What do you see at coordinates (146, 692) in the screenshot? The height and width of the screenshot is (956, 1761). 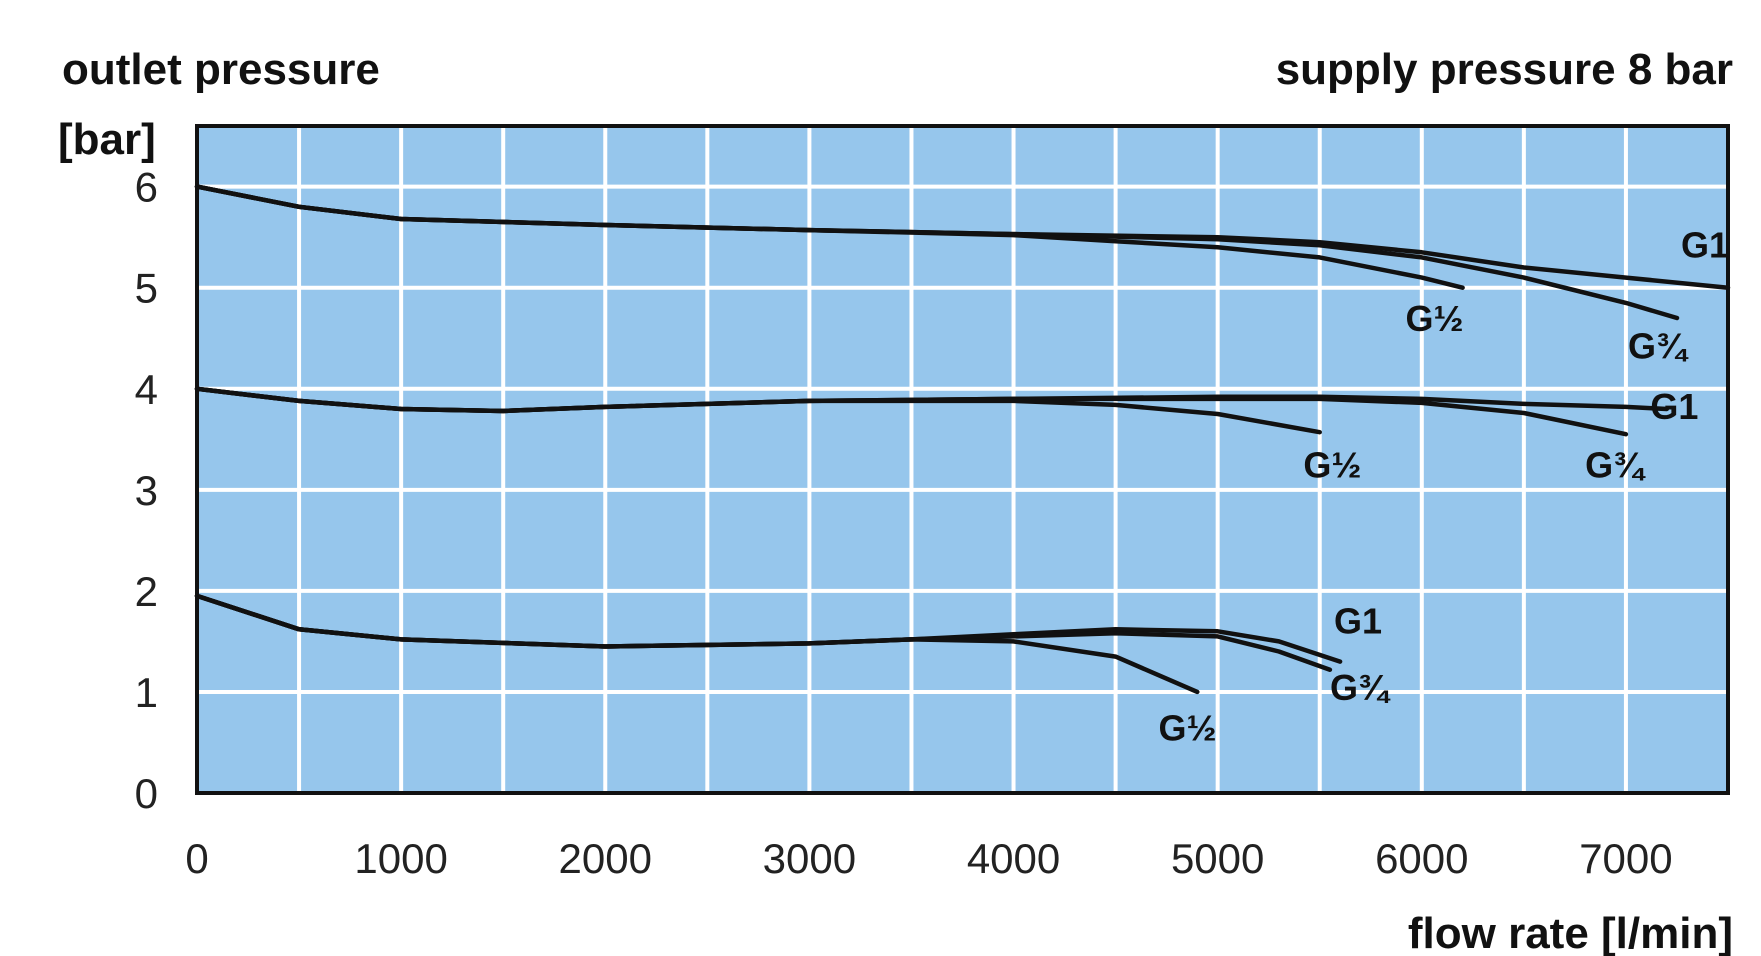 I see `y-tick-label: 1` at bounding box center [146, 692].